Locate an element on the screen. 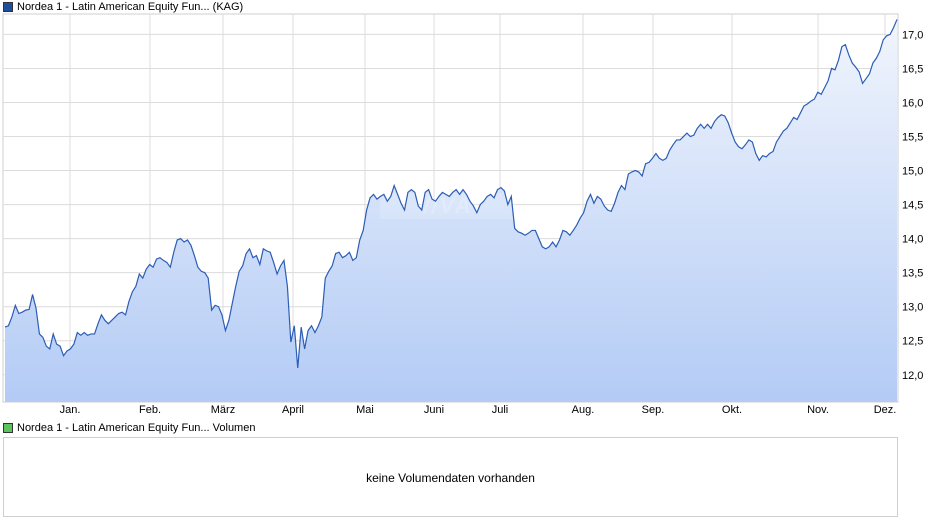 This screenshot has height=526, width=940. x-tick-label: Okt. is located at coordinates (732, 410).